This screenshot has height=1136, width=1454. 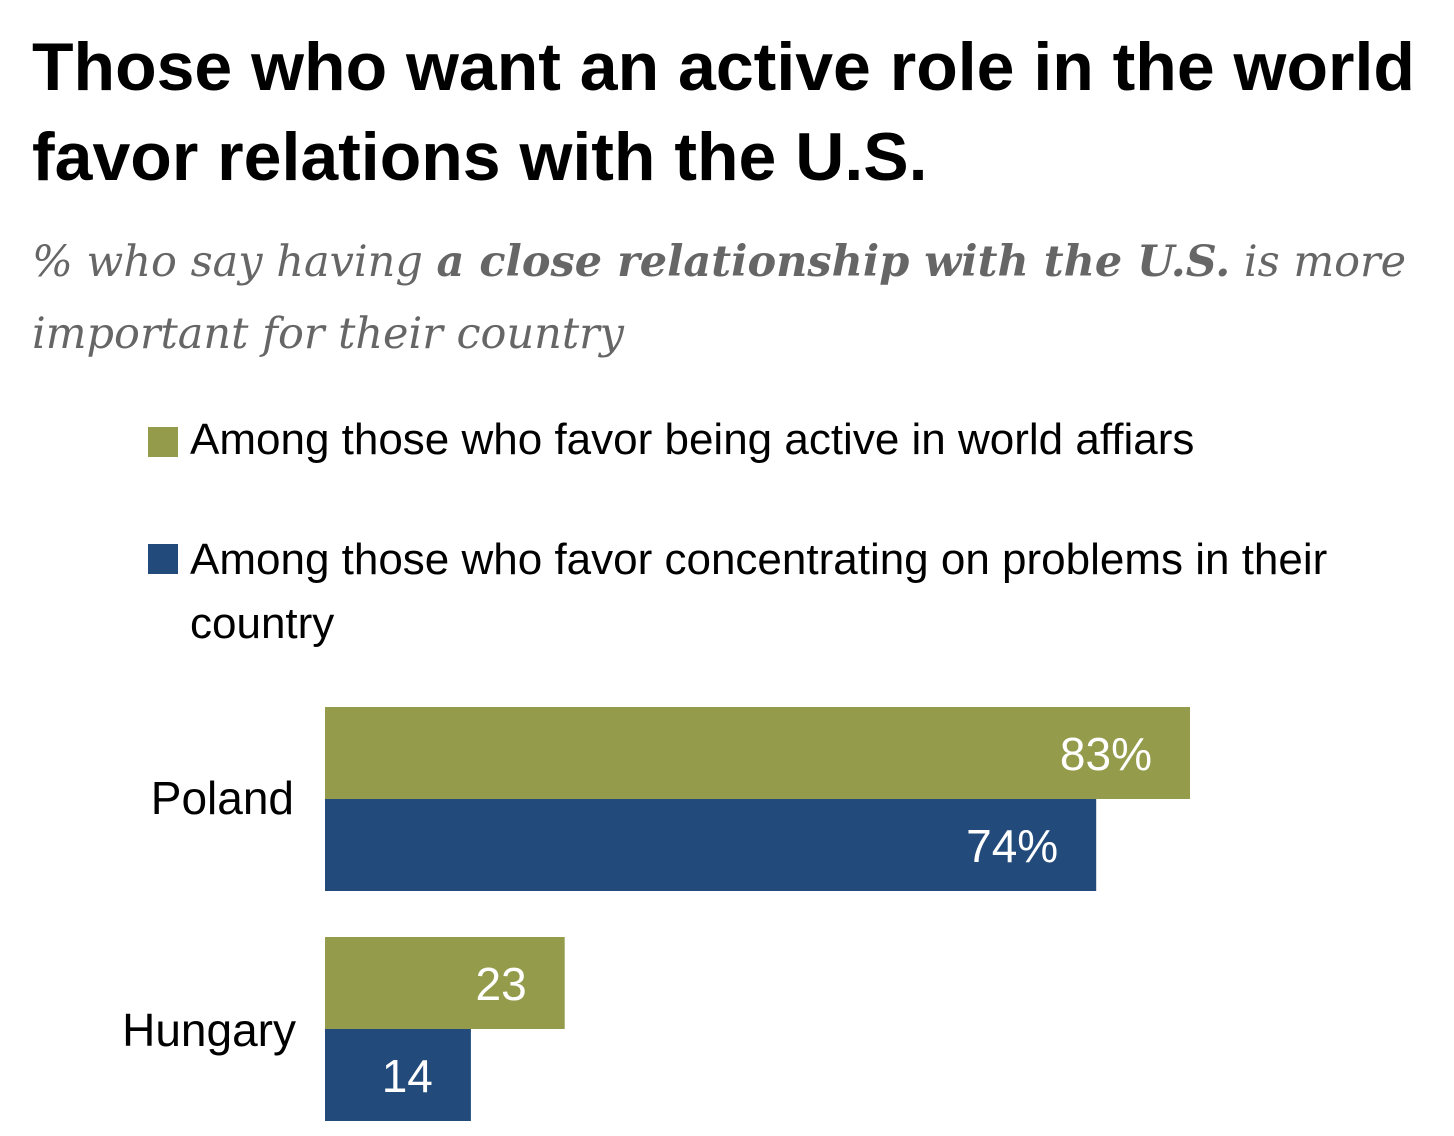 I want to click on bar-poland-active, so click(x=757, y=753).